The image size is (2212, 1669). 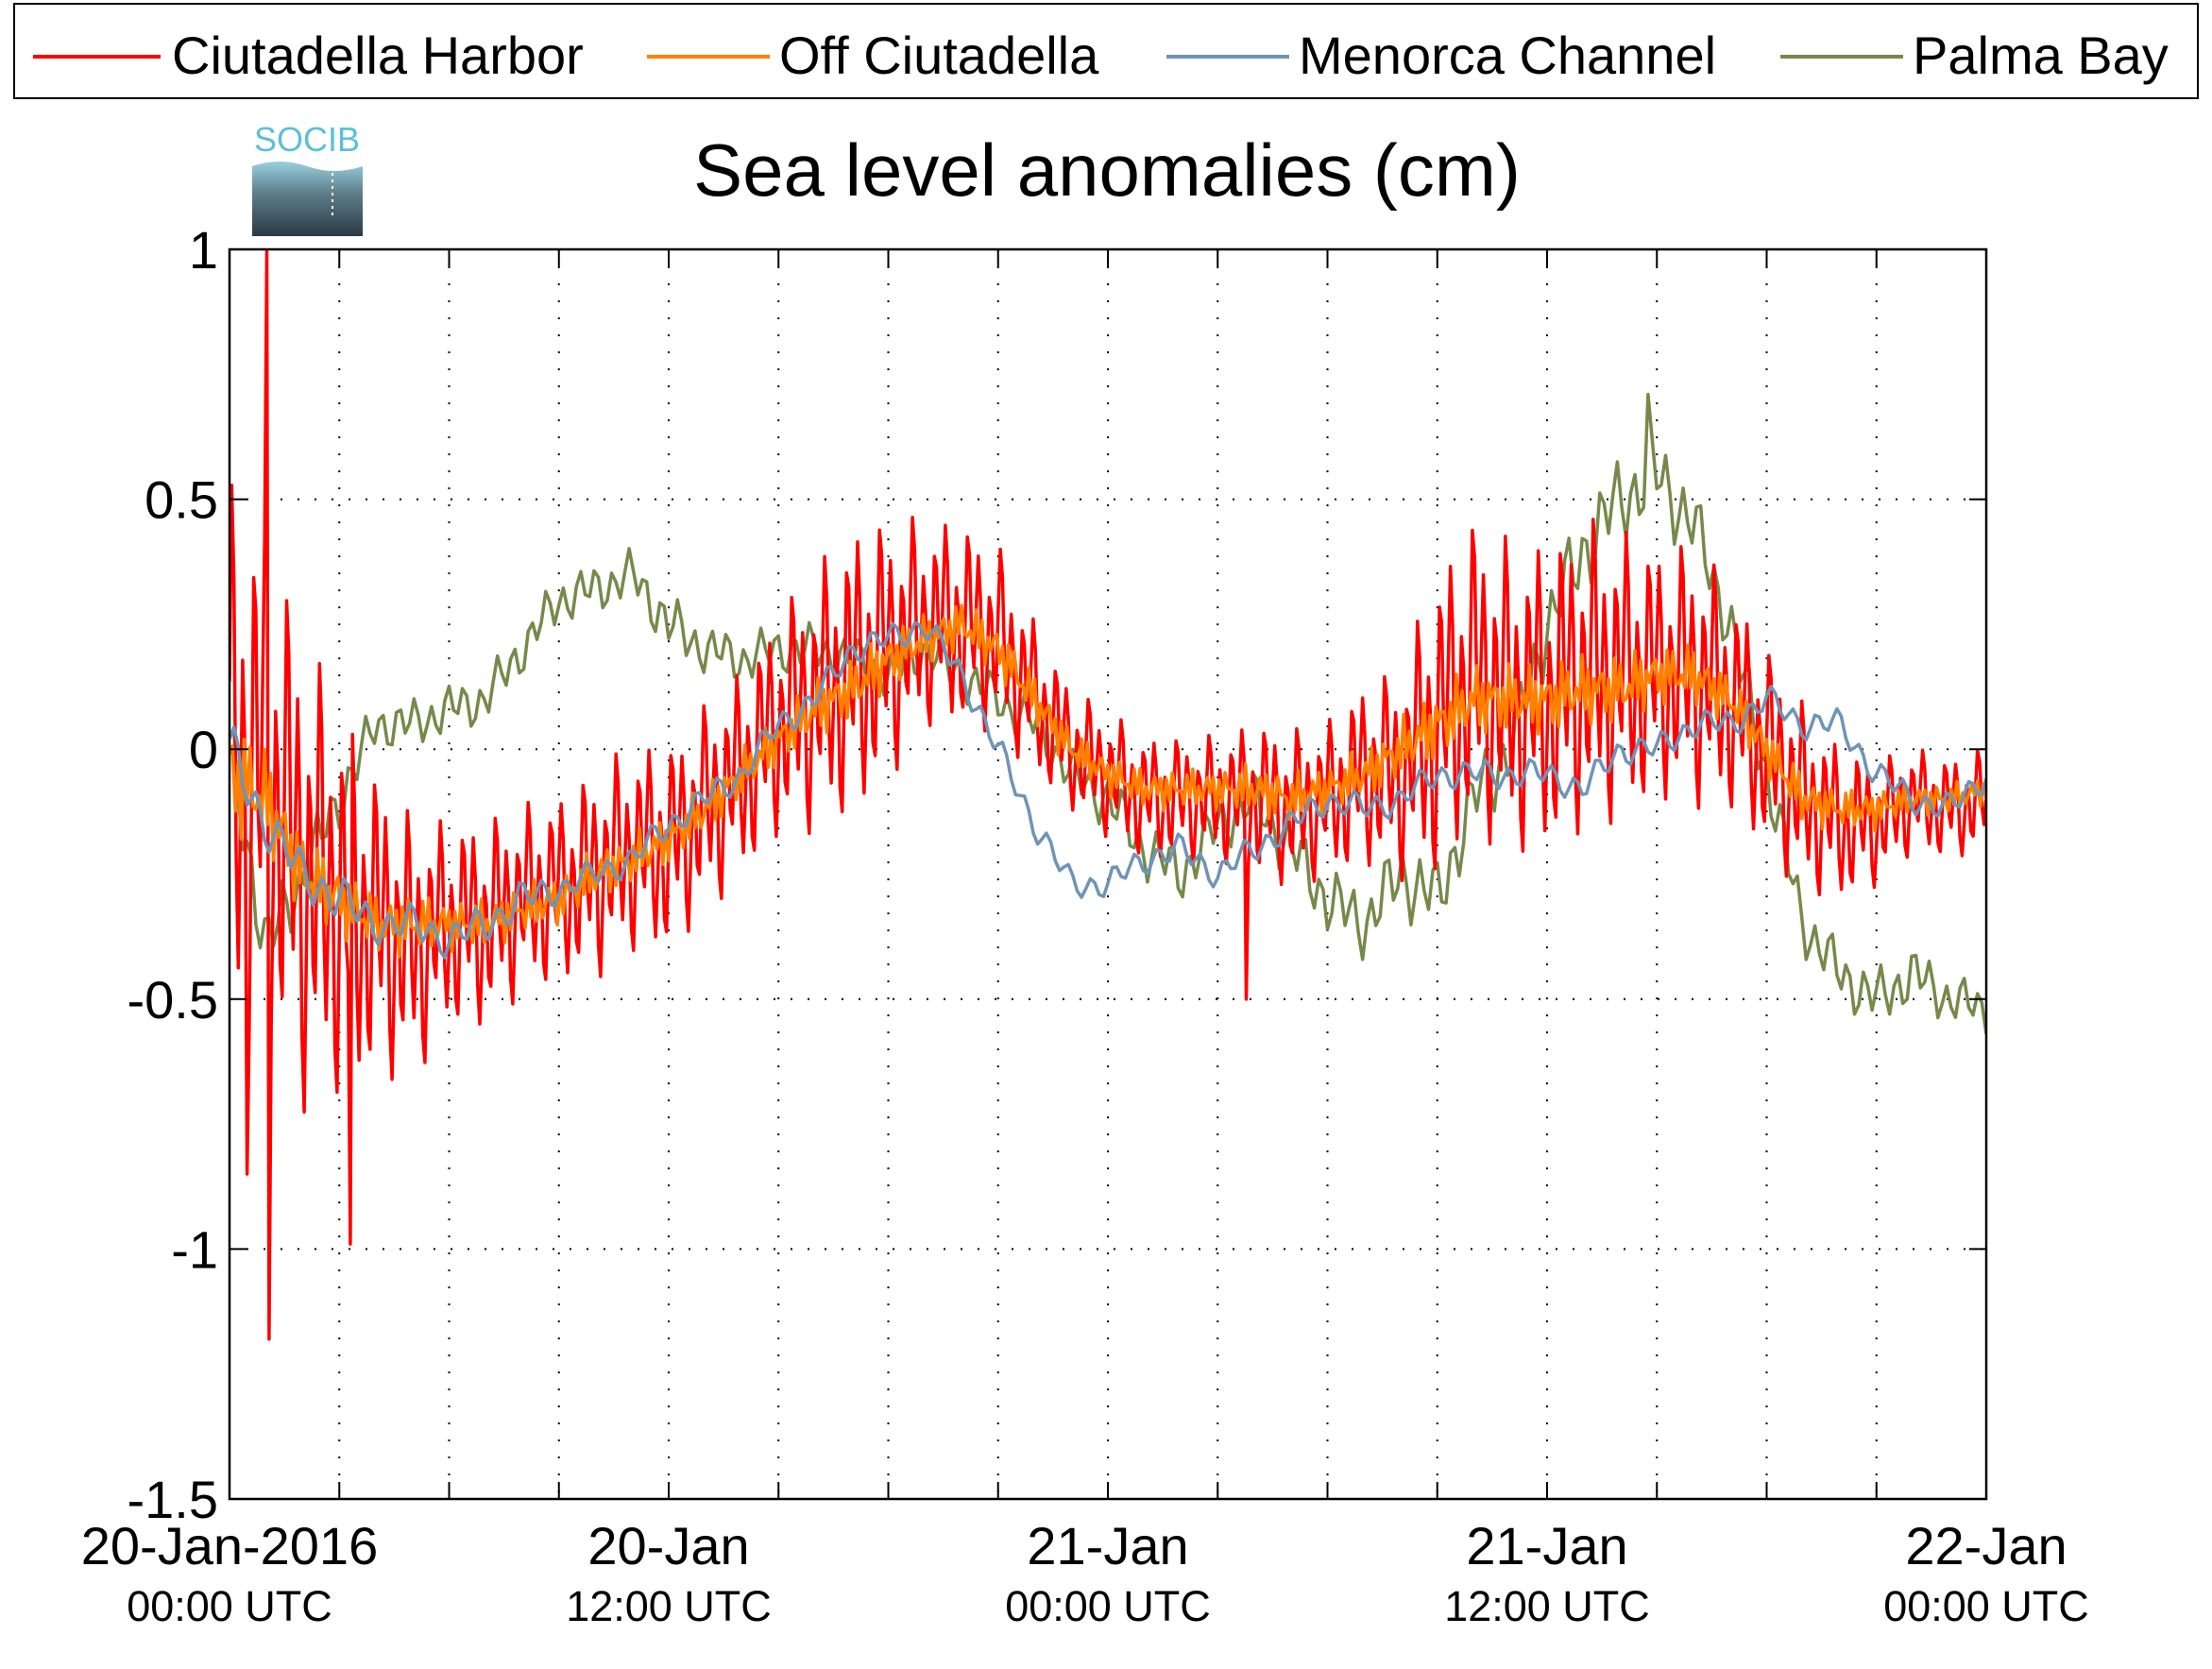 What do you see at coordinates (1986, 1545) in the screenshot?
I see `x-tick-label-date: 22-Jan` at bounding box center [1986, 1545].